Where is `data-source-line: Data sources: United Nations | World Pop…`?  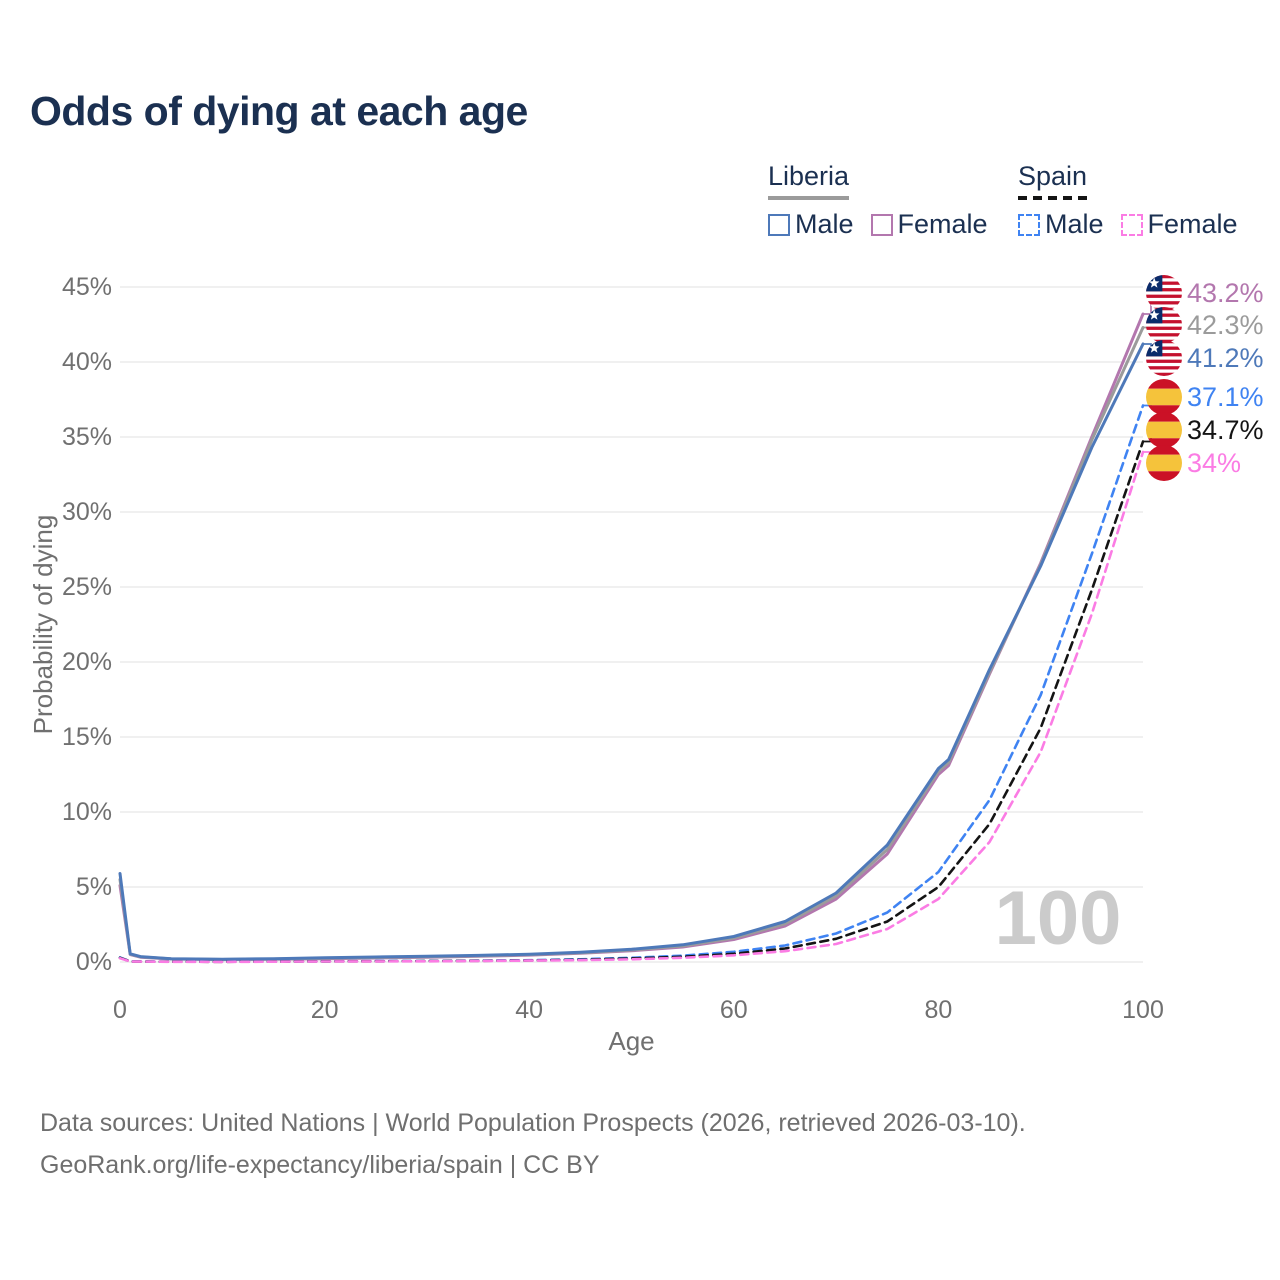 data-source-line: Data sources: United Nations | World Pop… is located at coordinates (533, 1123).